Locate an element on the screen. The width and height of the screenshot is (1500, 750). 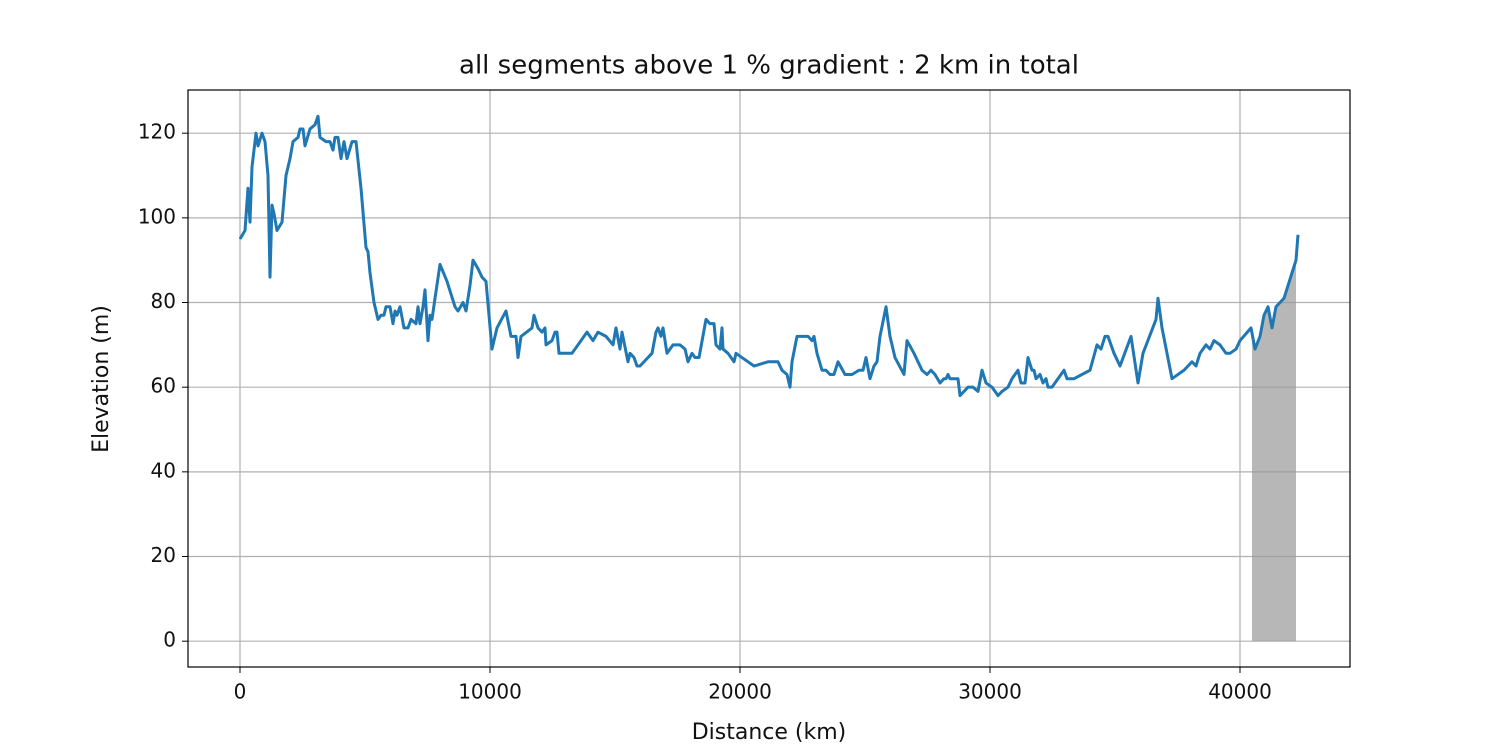
y-tick-label: 40 is located at coordinates (163, 470).